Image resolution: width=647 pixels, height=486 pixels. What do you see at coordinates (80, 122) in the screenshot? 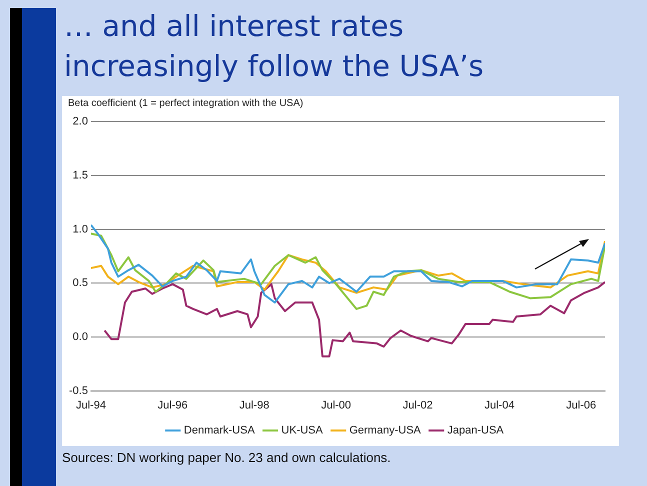
I see `y-tick-label: 2.0` at bounding box center [80, 122].